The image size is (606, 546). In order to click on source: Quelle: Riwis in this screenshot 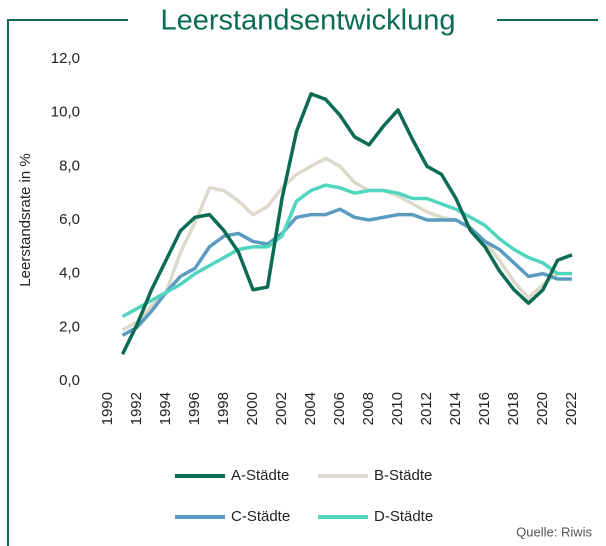, I will do `click(554, 531)`.